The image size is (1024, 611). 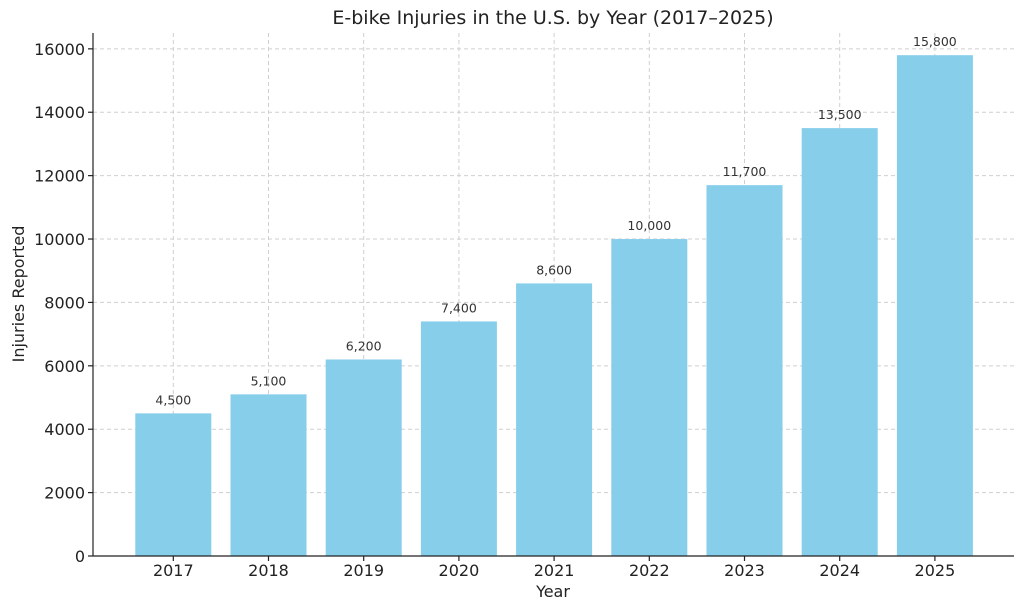 What do you see at coordinates (459, 307) in the screenshot?
I see `data-label-2020: 7,400` at bounding box center [459, 307].